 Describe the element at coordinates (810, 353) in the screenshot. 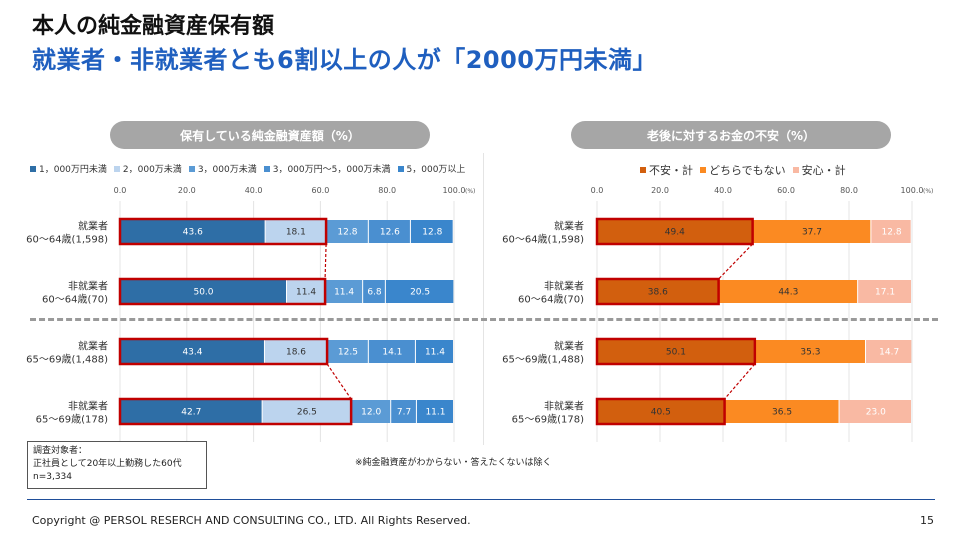

I see `data-label: 35.3` at that location.